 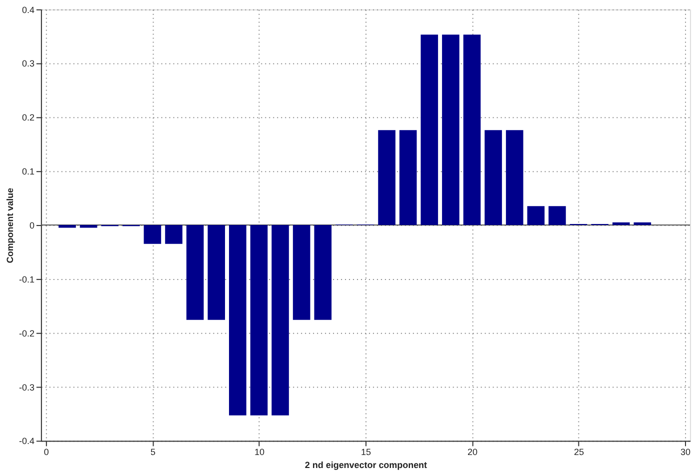 I want to click on y-tick-label: -0.1, so click(x=26, y=279).